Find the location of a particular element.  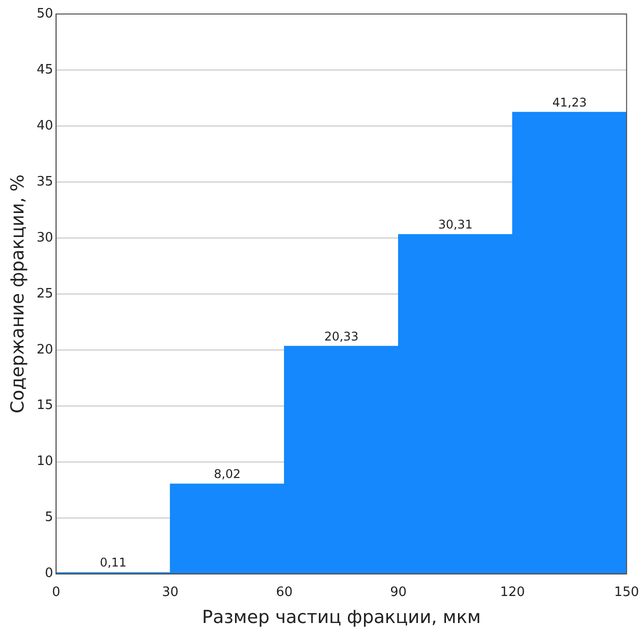

y-tick-label: 30 is located at coordinates (45, 238).